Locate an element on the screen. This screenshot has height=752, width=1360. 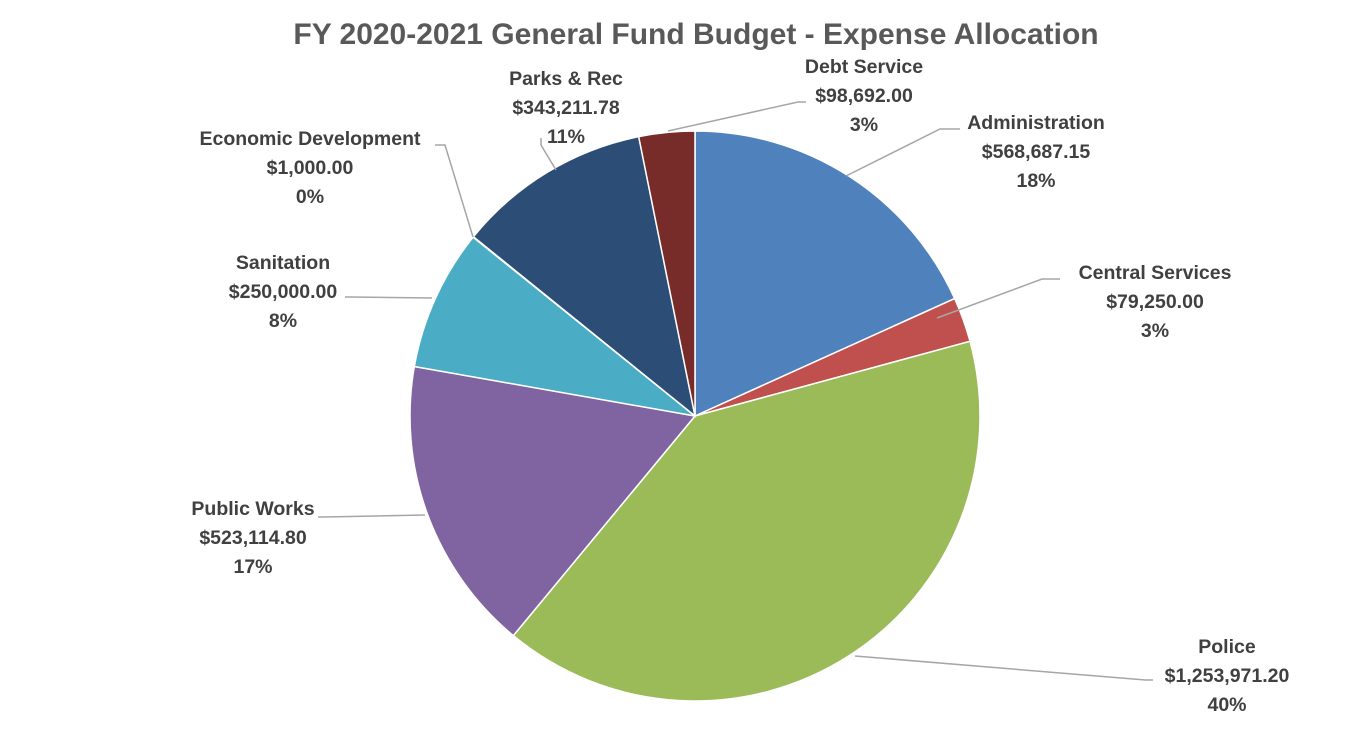
label-value: $98,692.00 is located at coordinates (864, 96).